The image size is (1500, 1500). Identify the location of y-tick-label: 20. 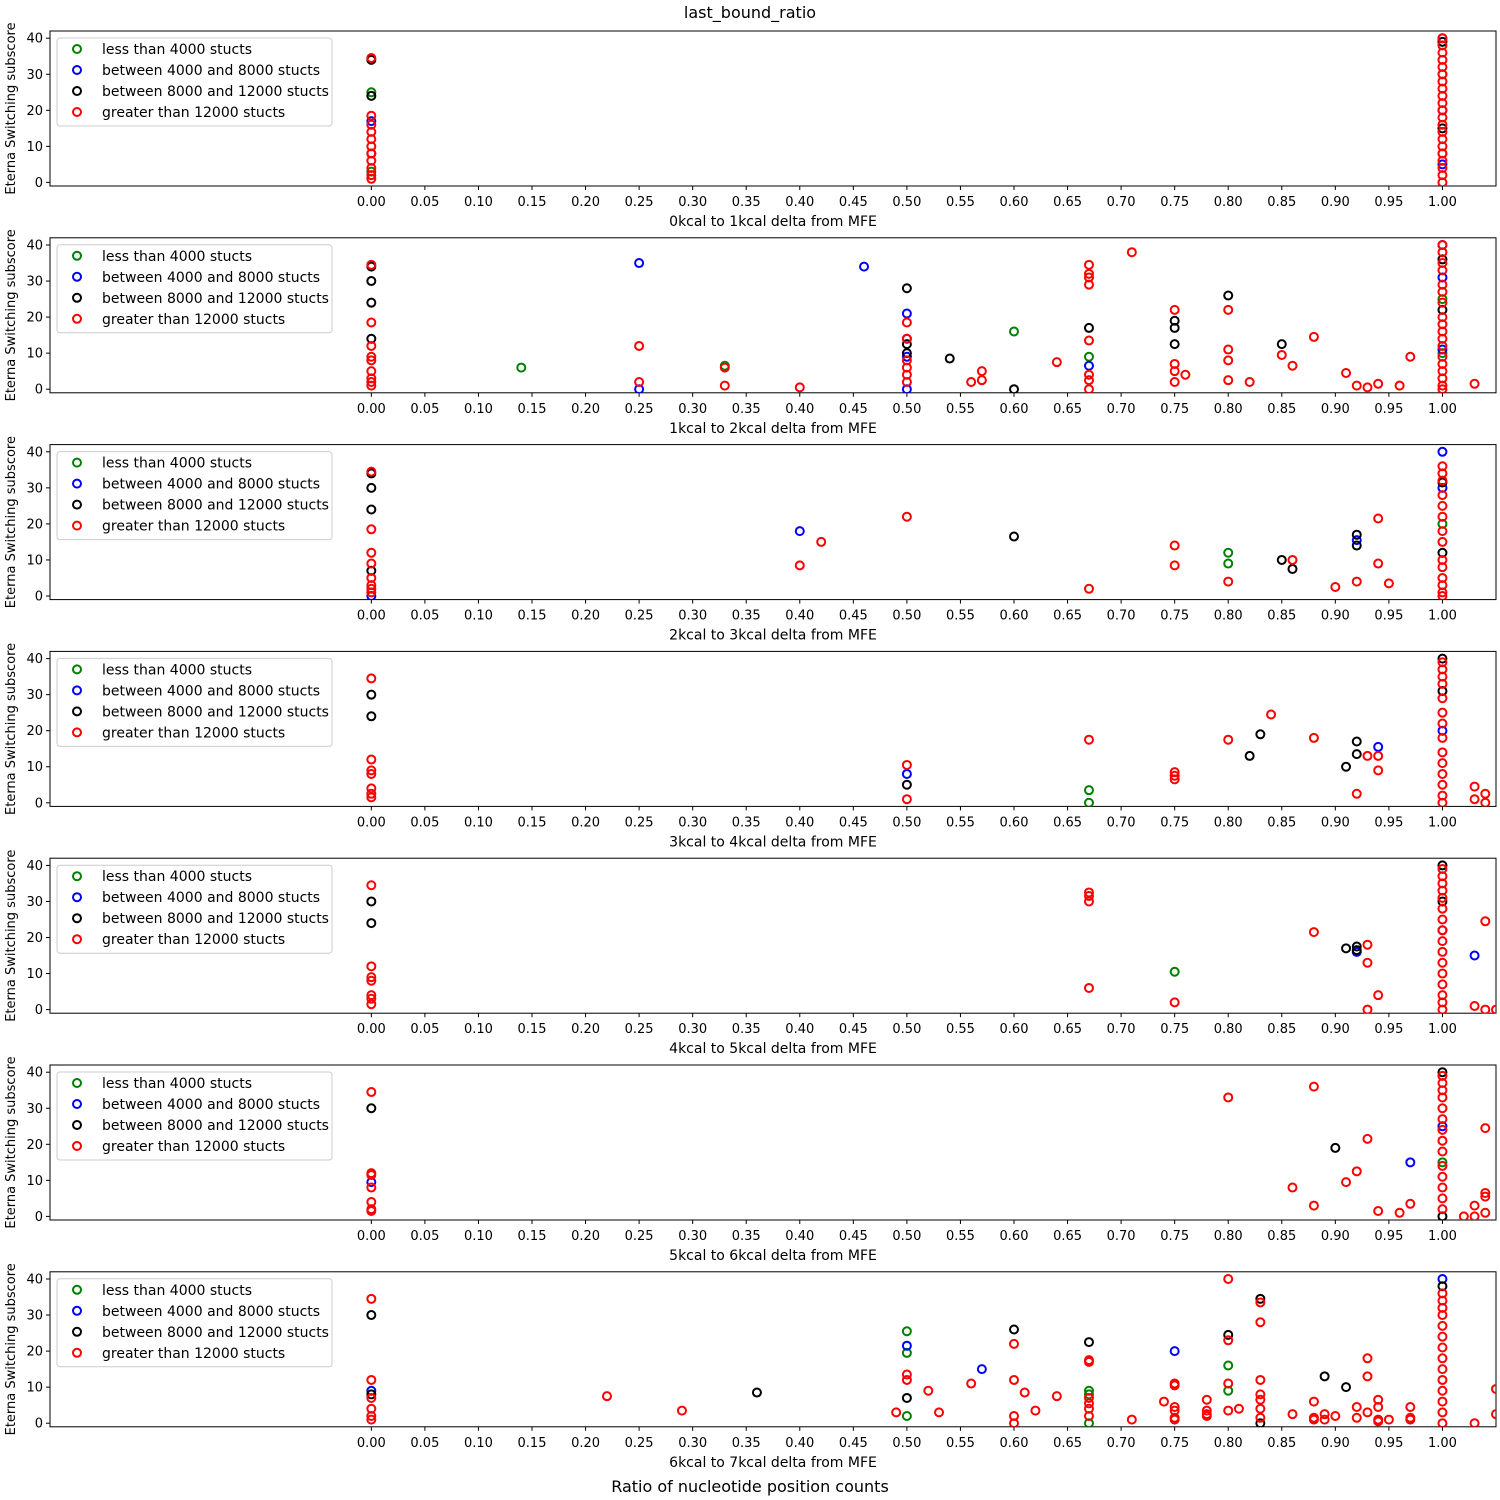
(34, 1145).